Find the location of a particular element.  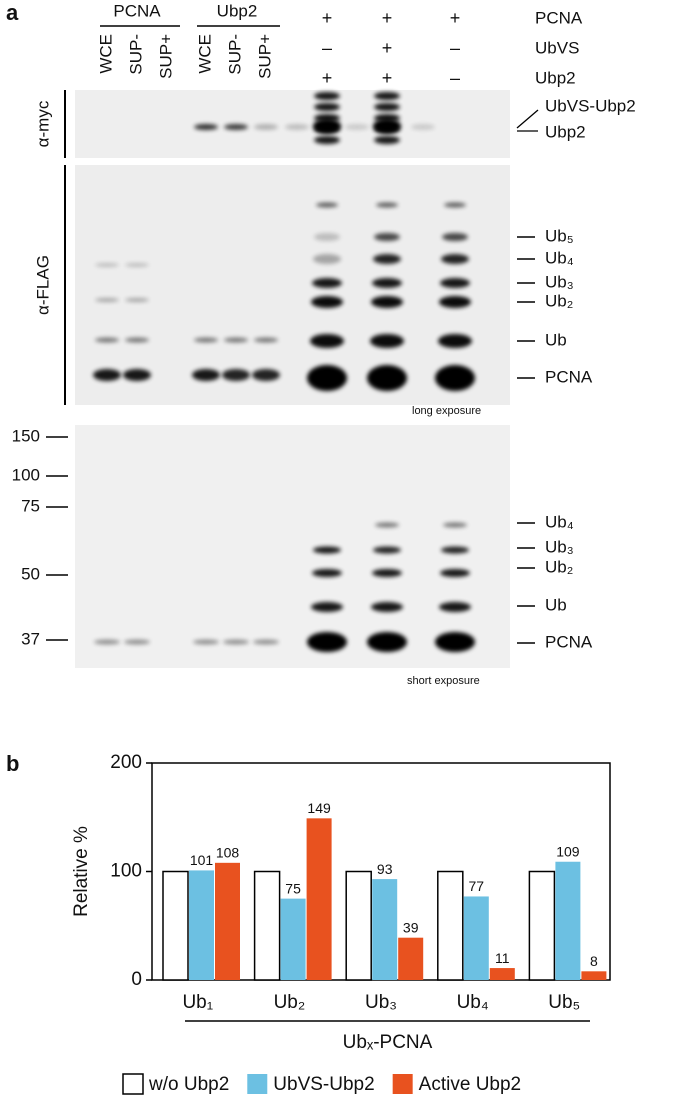

mw-marker: 75 is located at coordinates (30, 505).